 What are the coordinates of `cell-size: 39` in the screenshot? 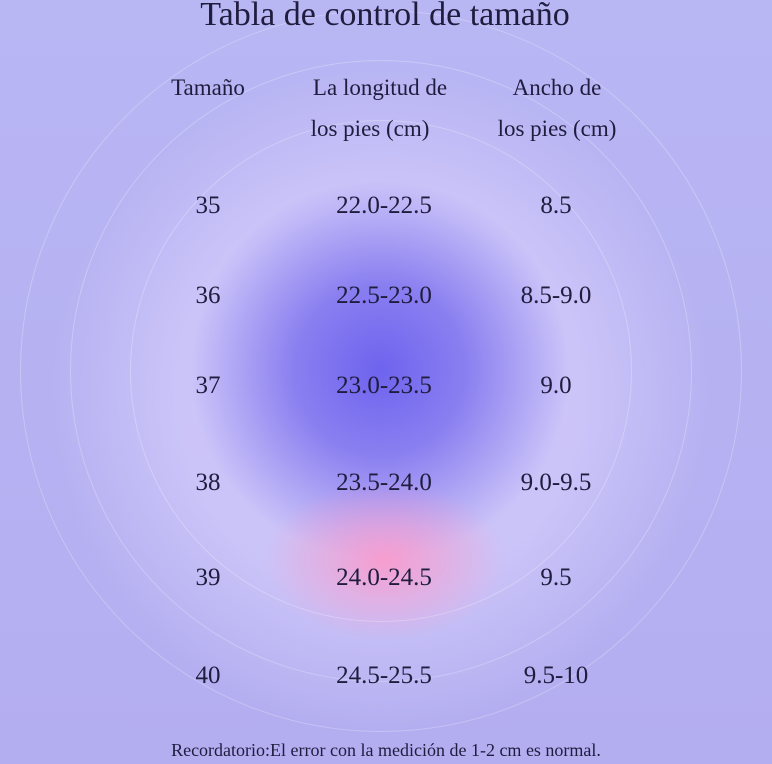 It's located at (208, 577).